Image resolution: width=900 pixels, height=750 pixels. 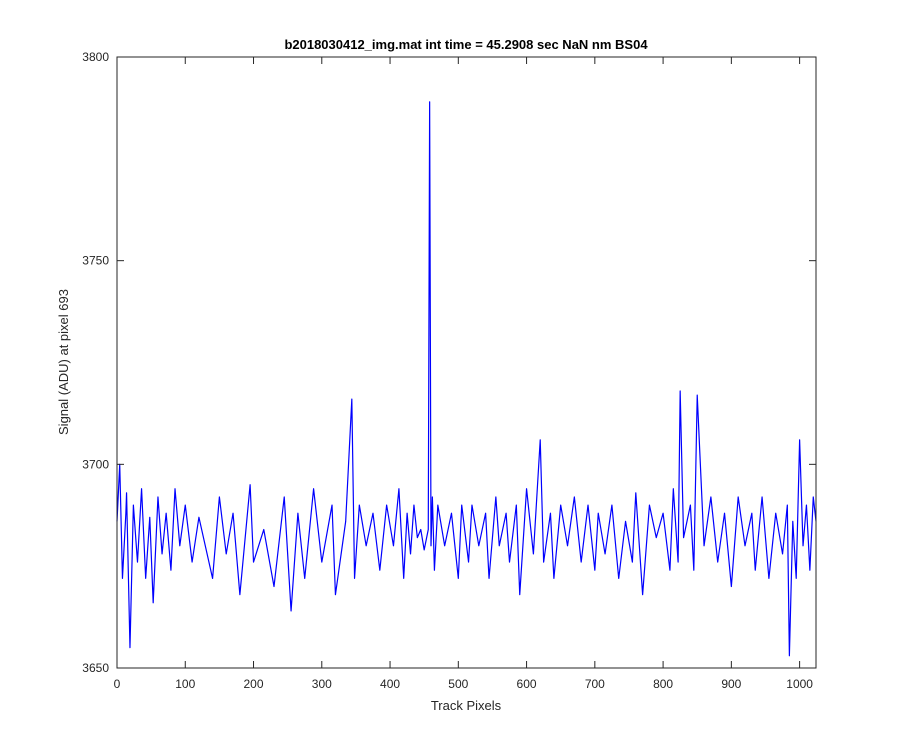 I want to click on x-tick-label: 0, so click(x=117, y=684).